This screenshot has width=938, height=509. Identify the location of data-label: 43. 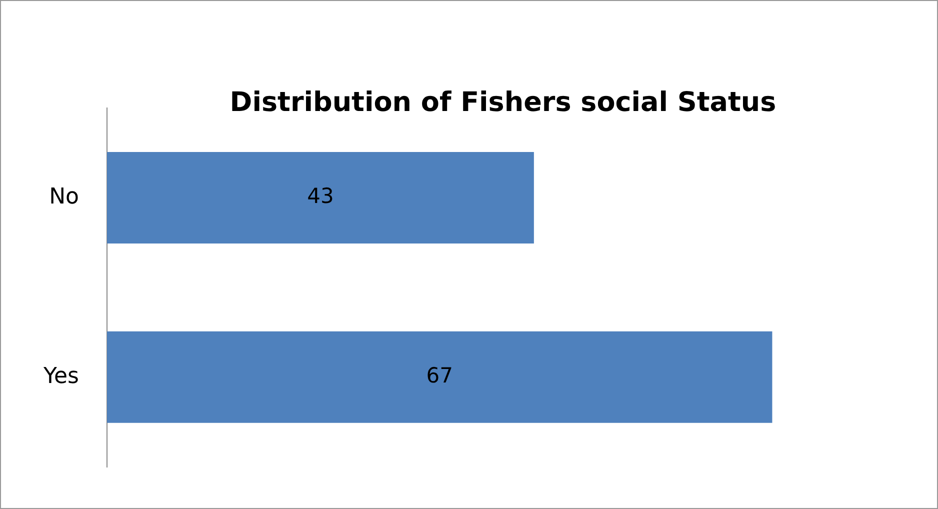
(320, 196).